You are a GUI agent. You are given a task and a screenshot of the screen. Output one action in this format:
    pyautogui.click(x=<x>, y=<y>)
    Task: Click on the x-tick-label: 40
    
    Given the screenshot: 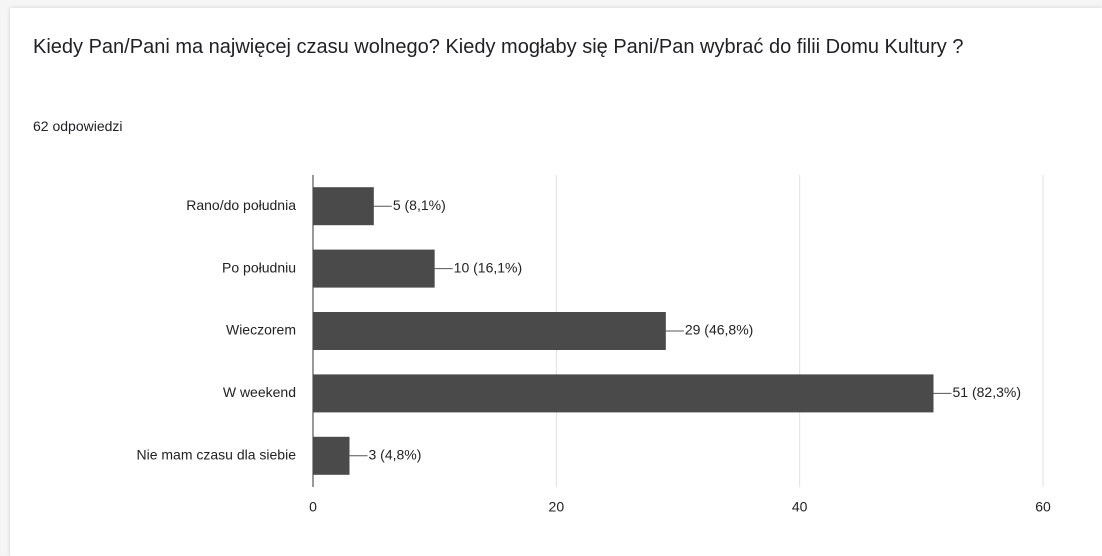 What is the action you would take?
    pyautogui.click(x=800, y=507)
    